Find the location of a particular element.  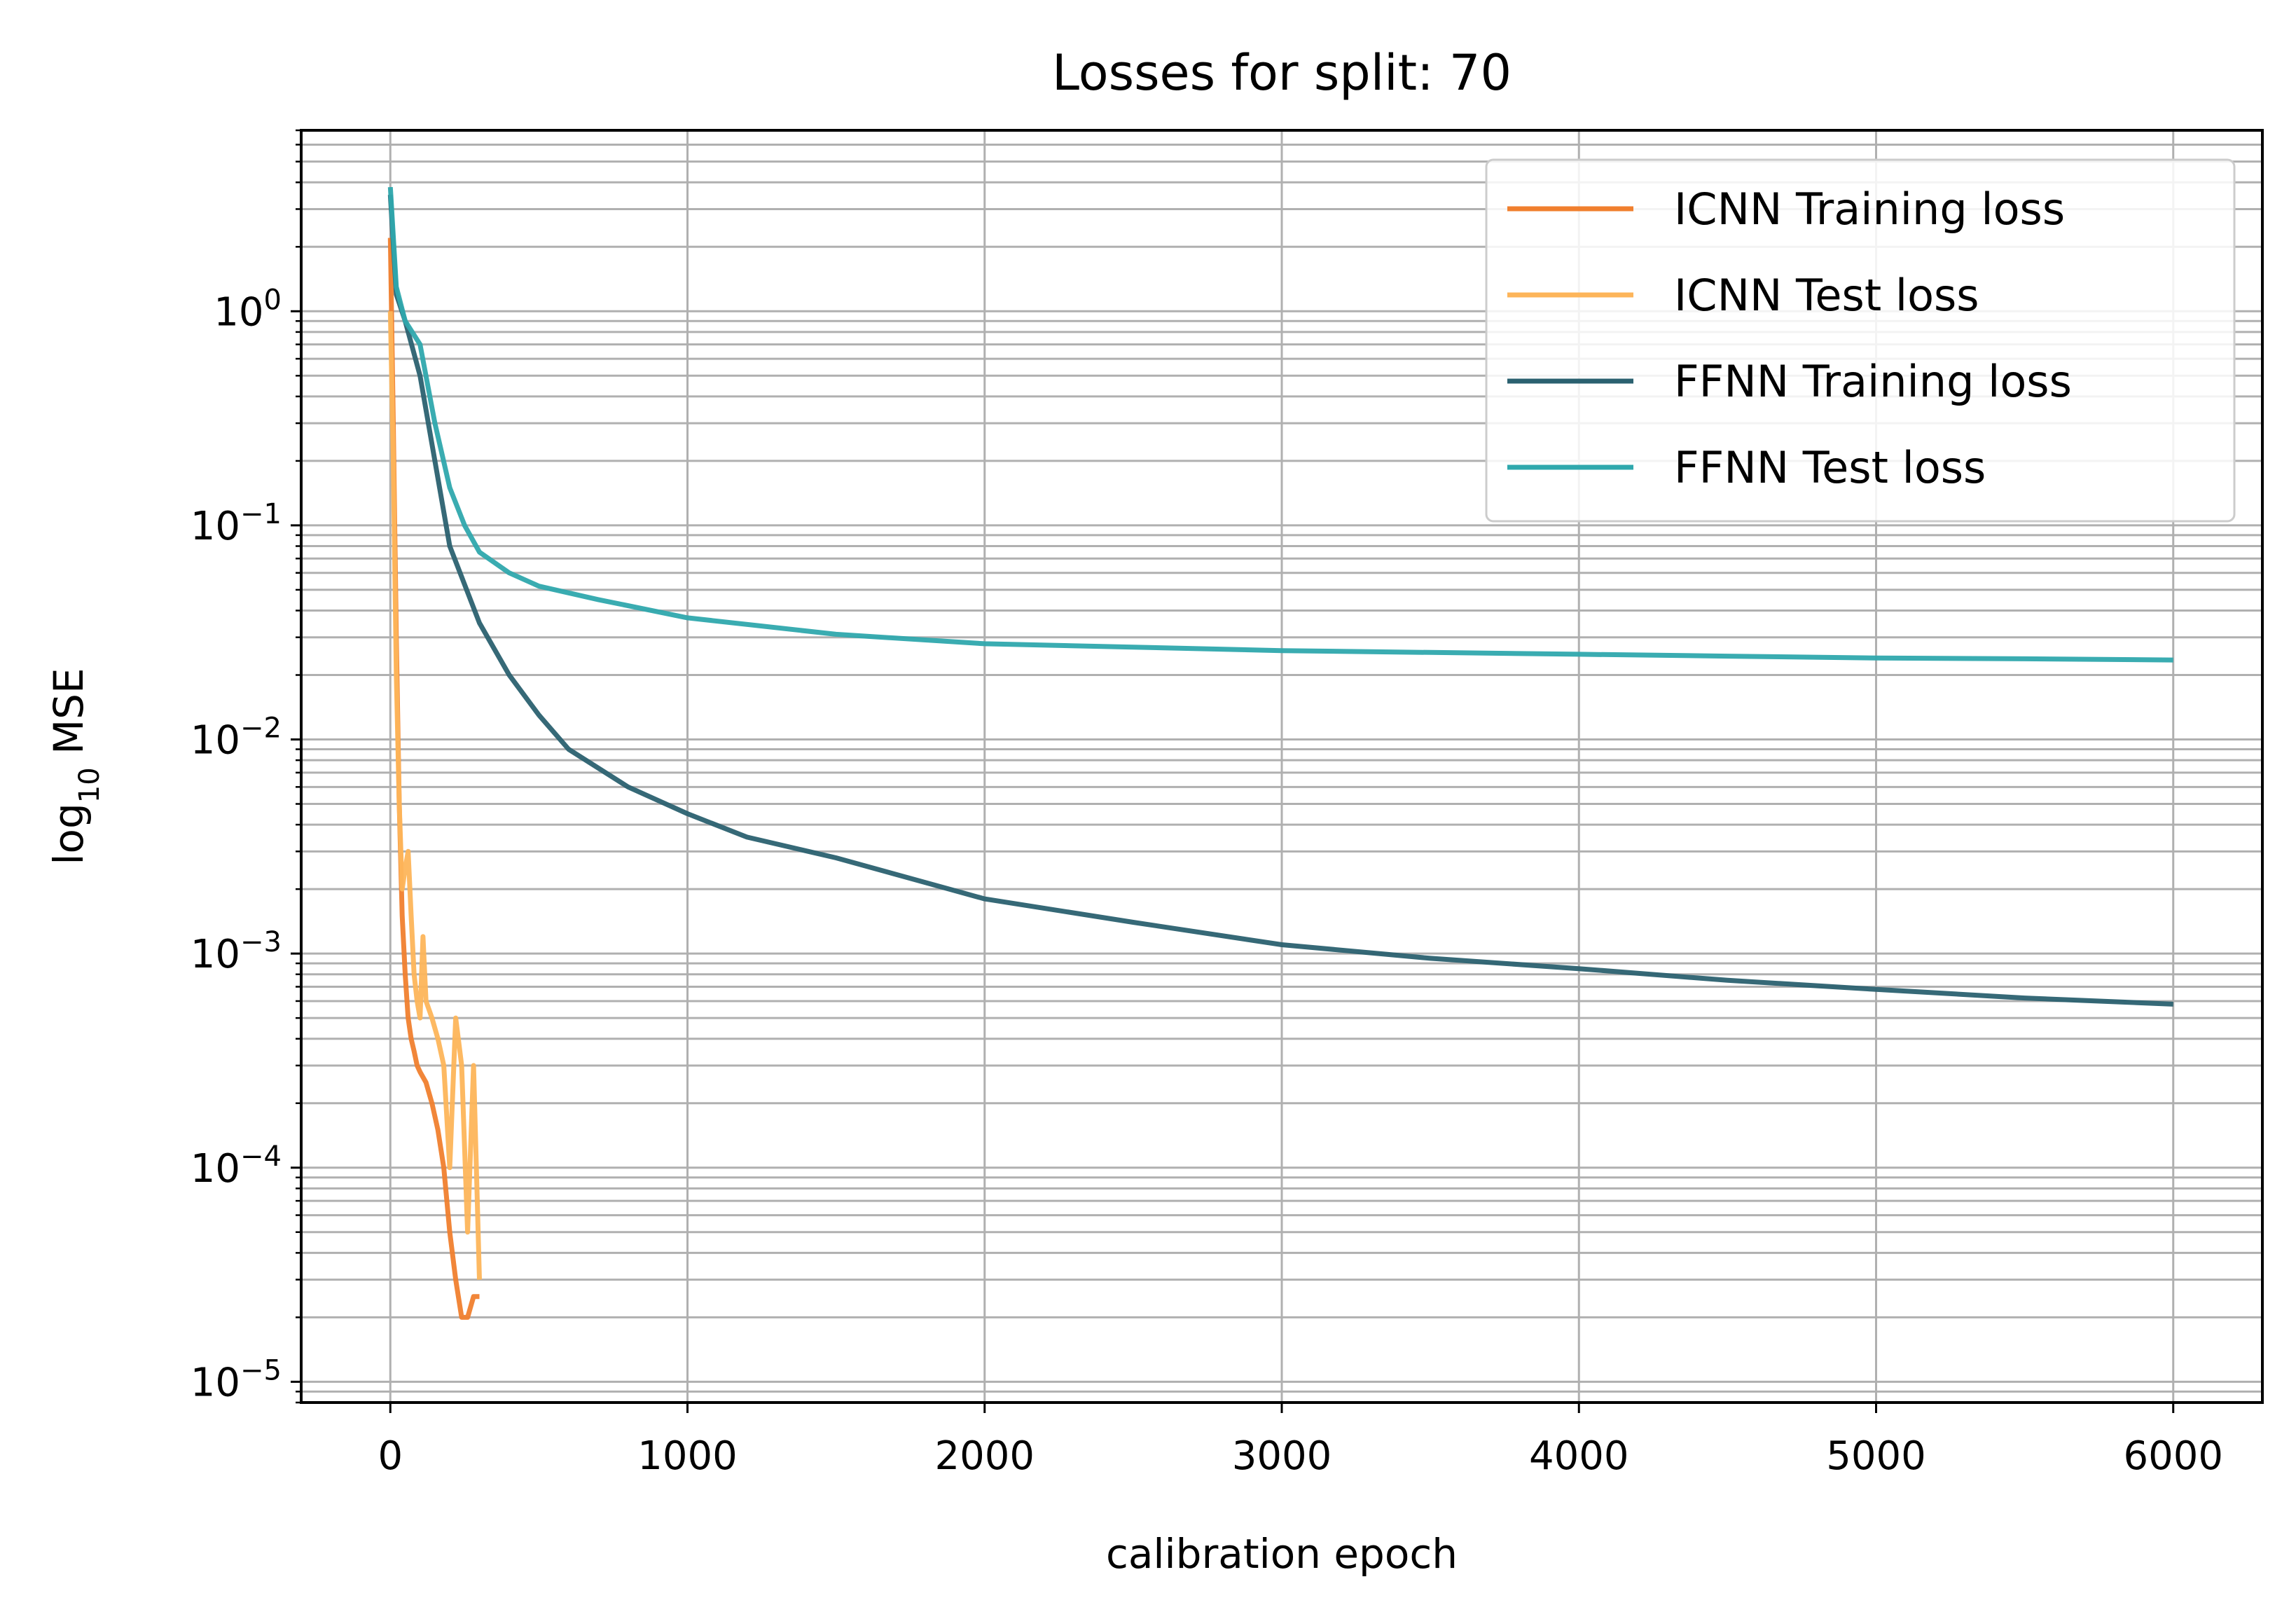

x-tick-label-6: 6000 is located at coordinates (2173, 1456).